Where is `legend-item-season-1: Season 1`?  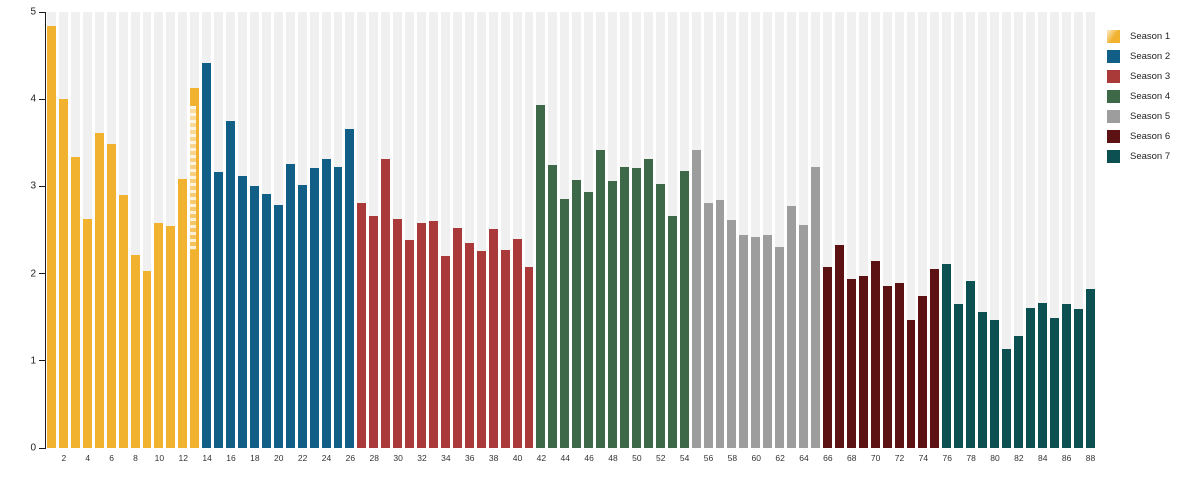 legend-item-season-1: Season 1 is located at coordinates (1138, 36).